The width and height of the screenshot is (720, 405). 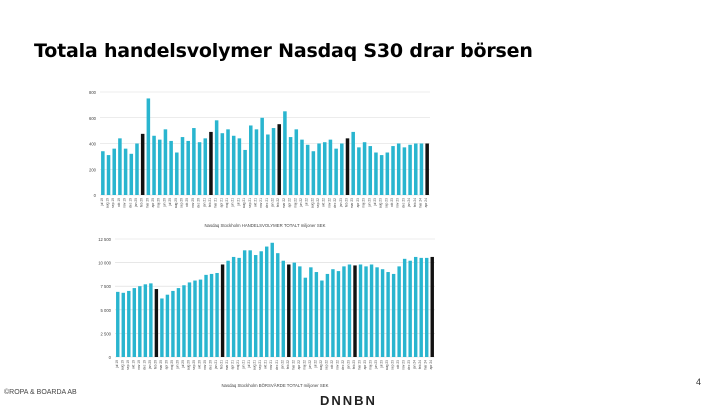 What do you see at coordinates (310, 365) in the screenshot?
I see `x-tick-label: jun 22` at bounding box center [310, 365].